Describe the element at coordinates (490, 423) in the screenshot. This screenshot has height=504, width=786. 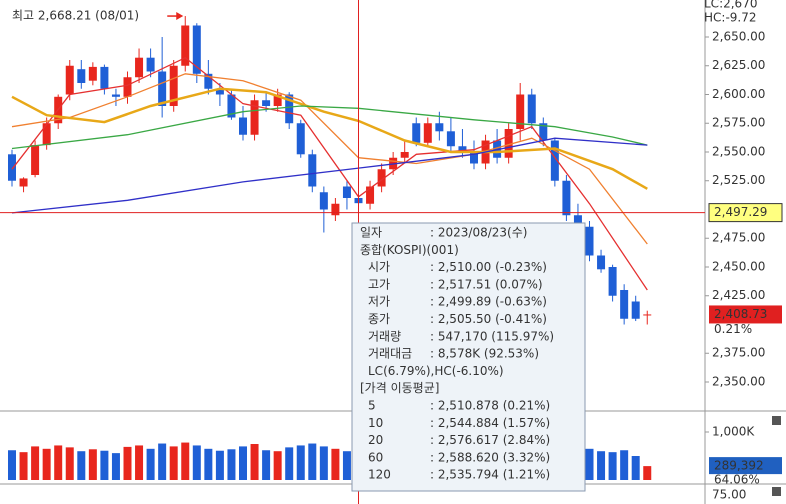
I see `tooltip-value: : 2,544.884 (1.57%)` at that location.